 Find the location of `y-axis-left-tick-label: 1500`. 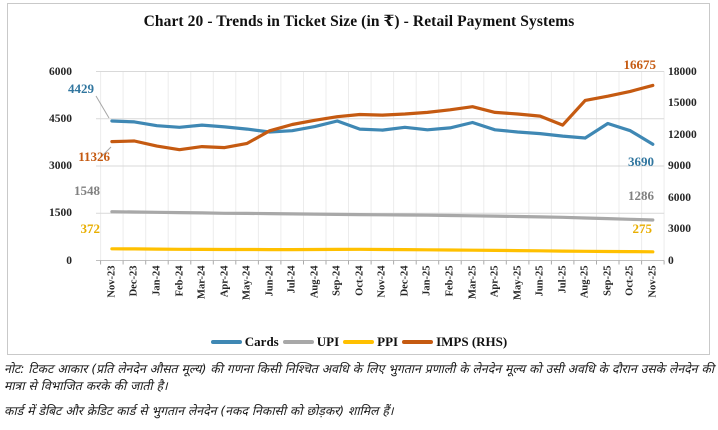

y-axis-left-tick-label: 1500 is located at coordinates (60, 213).